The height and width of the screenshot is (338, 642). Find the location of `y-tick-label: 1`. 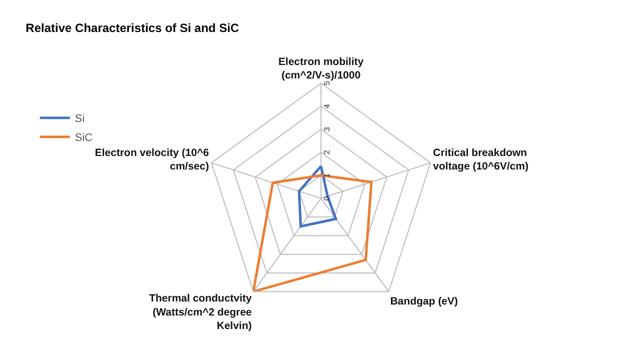

y-tick-label: 1 is located at coordinates (327, 175).